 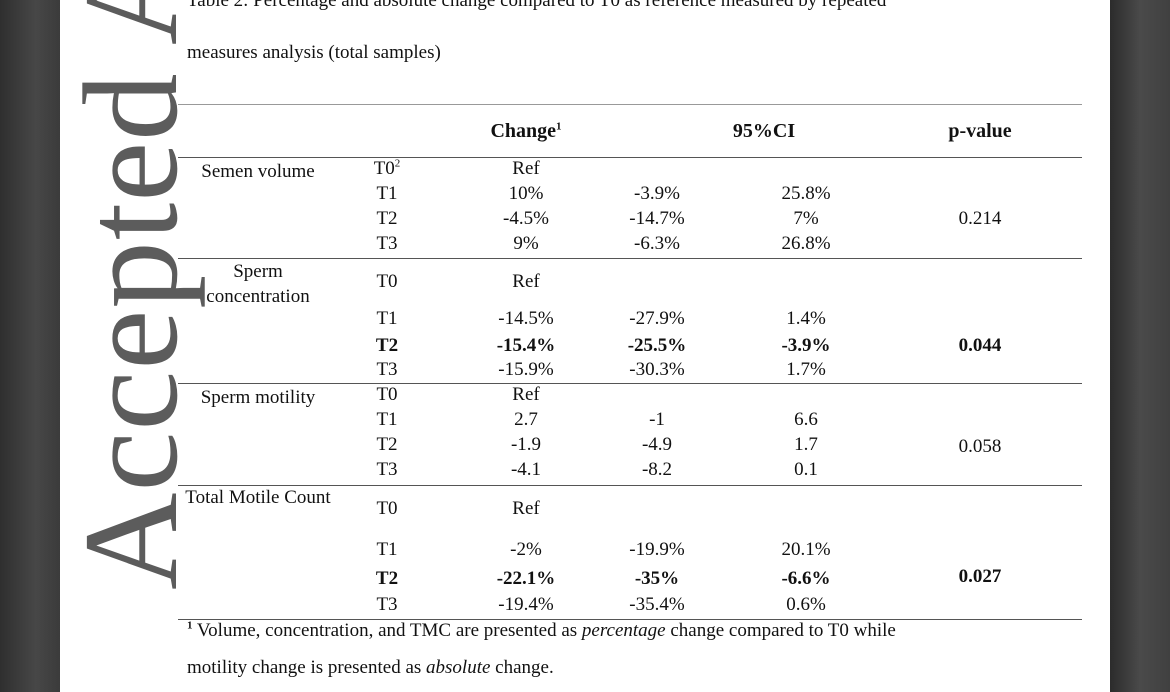 What do you see at coordinates (526, 369) in the screenshot?
I see `change-value: -15.9%` at bounding box center [526, 369].